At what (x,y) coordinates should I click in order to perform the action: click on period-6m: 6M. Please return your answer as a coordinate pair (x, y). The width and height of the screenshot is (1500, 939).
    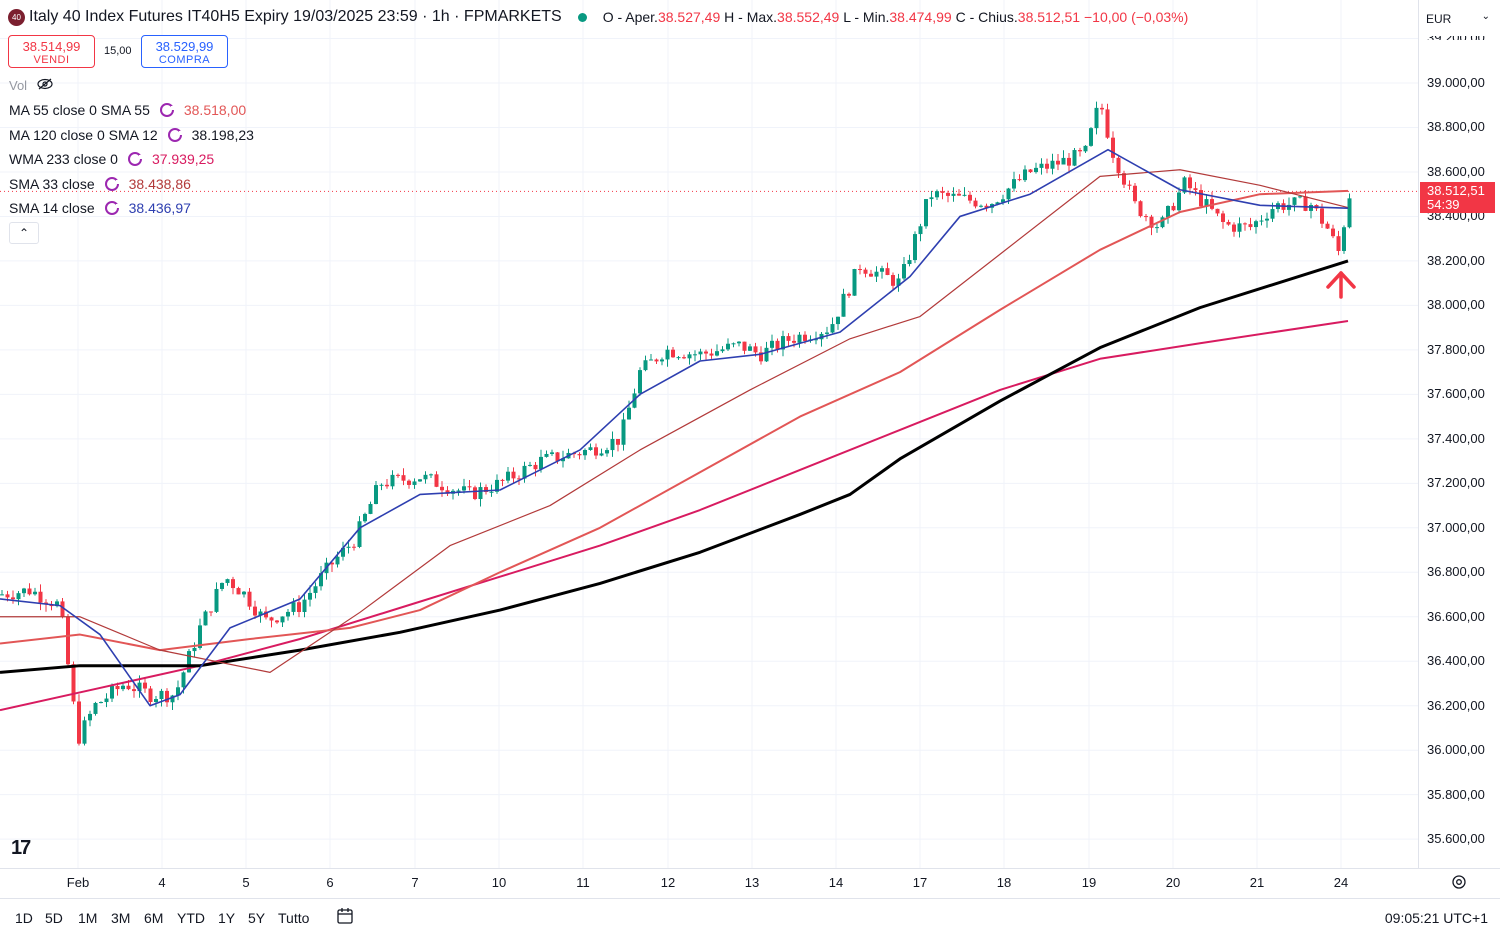
    Looking at the image, I should click on (154, 918).